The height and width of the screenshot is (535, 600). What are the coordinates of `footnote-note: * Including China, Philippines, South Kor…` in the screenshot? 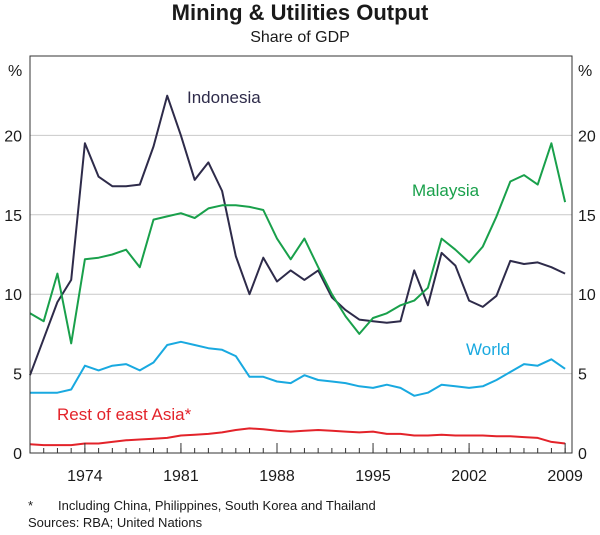 It's located at (202, 505).